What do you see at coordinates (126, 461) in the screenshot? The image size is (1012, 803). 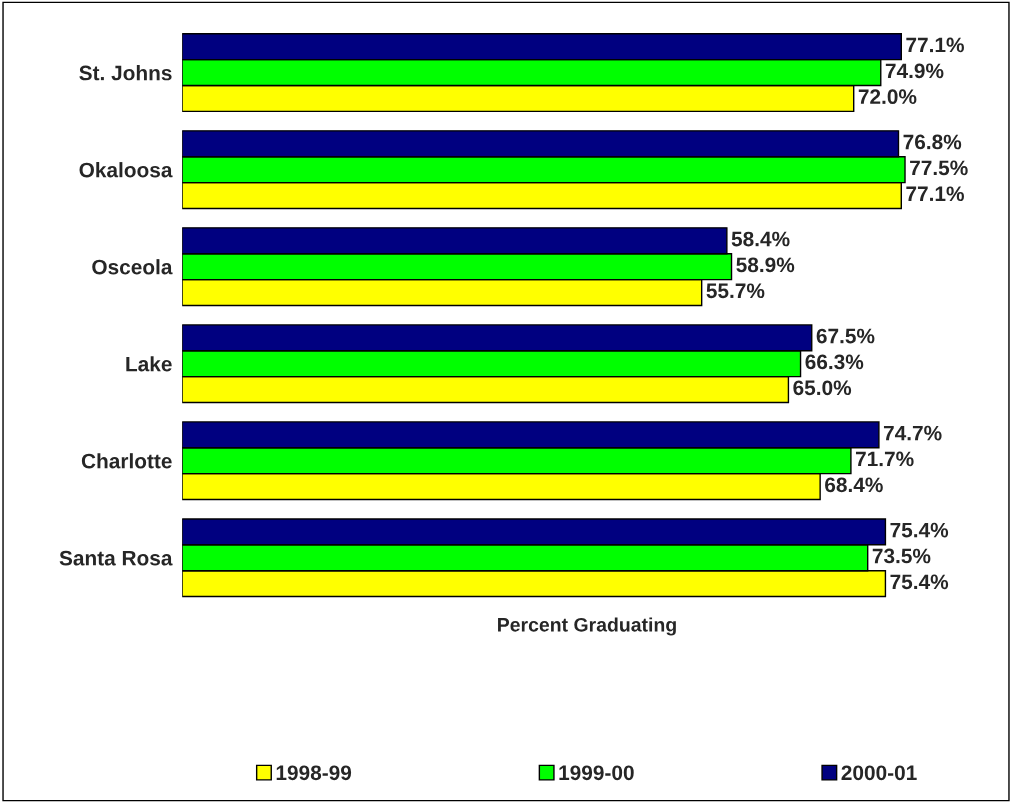 I see `y-tick-label: Charlotte` at bounding box center [126, 461].